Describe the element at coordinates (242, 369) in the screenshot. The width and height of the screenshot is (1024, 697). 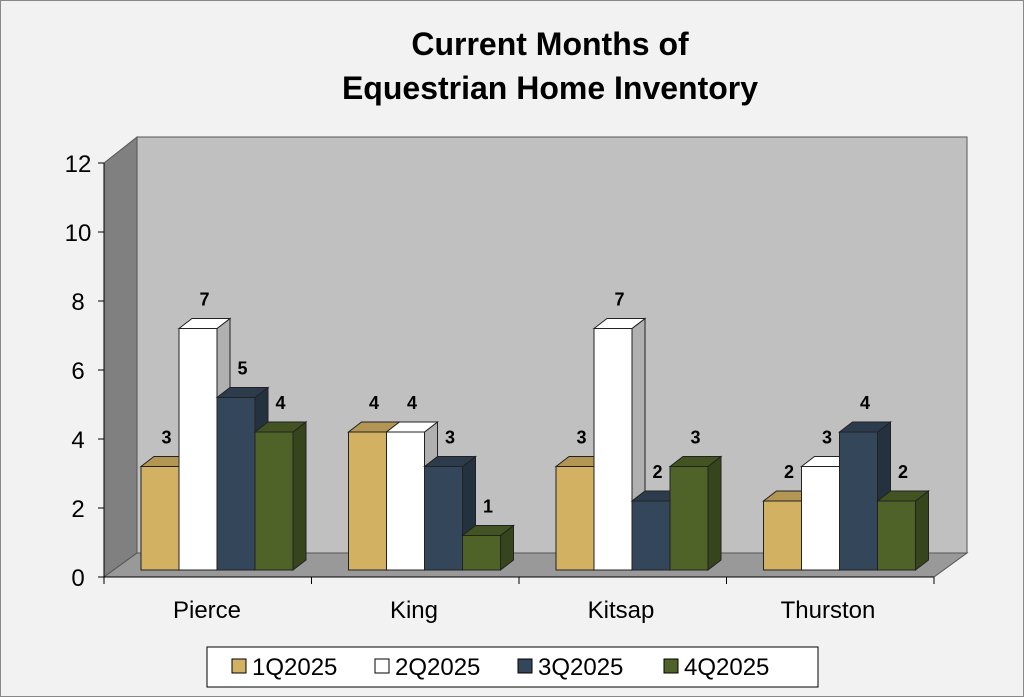
I see `data-label: 5` at that location.